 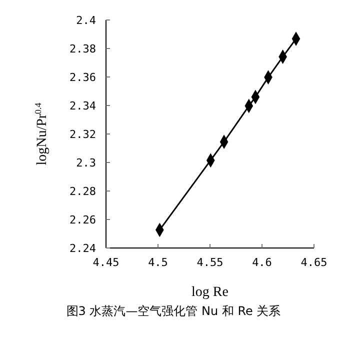 I want to click on y-tick-label: 2.28, so click(x=83, y=191).